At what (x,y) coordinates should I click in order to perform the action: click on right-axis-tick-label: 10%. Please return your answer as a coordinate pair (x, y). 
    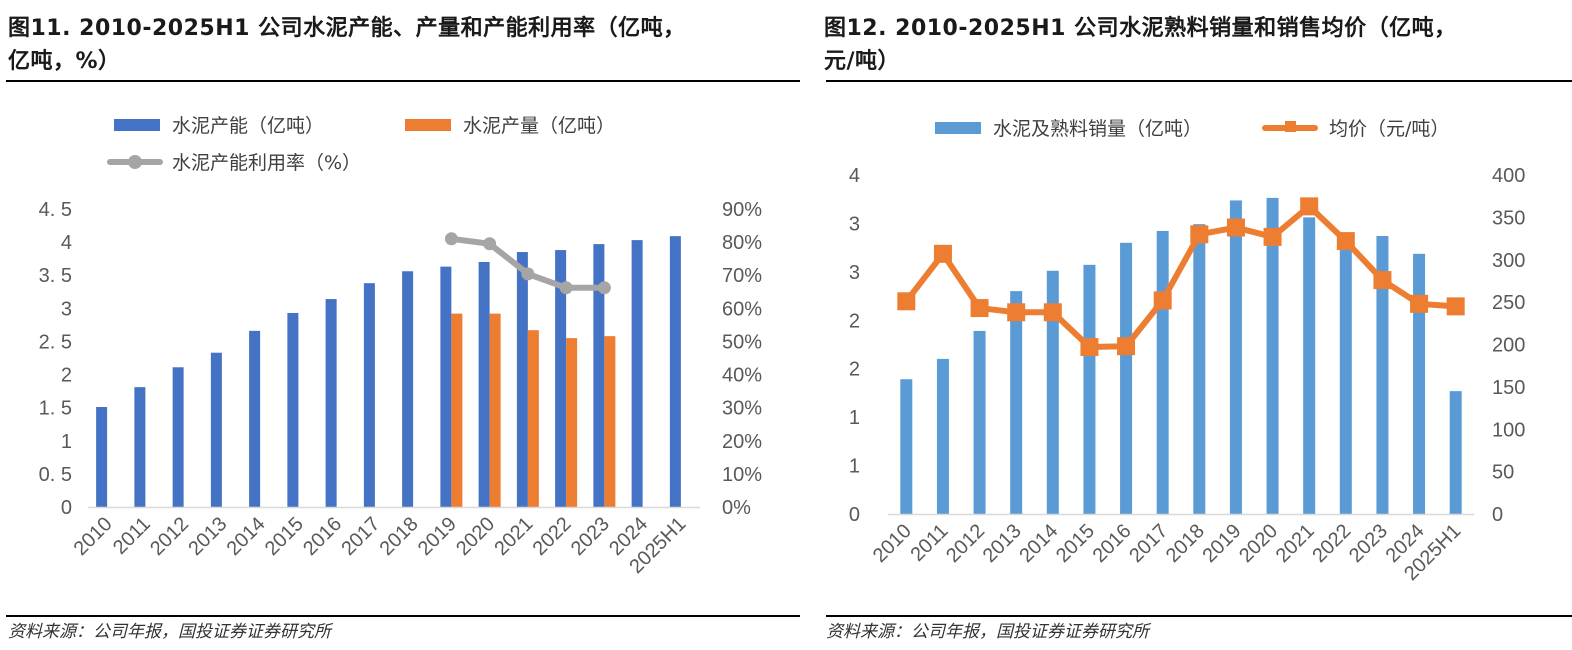
    Looking at the image, I should click on (742, 475).